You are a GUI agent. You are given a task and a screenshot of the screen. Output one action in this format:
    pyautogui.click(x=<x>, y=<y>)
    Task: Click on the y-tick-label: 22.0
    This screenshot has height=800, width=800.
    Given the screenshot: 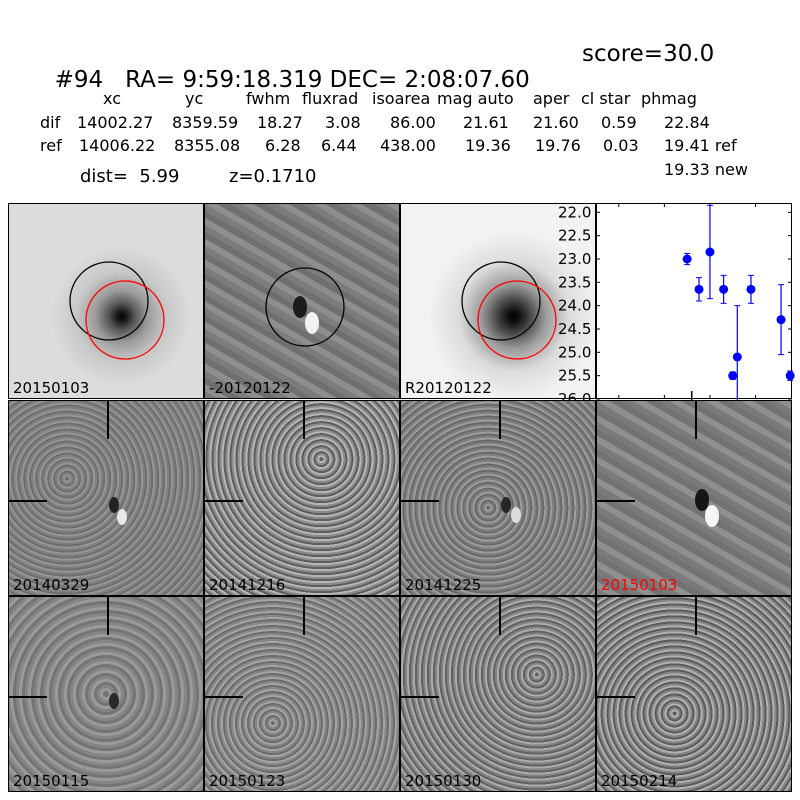 What is the action you would take?
    pyautogui.click(x=574, y=212)
    